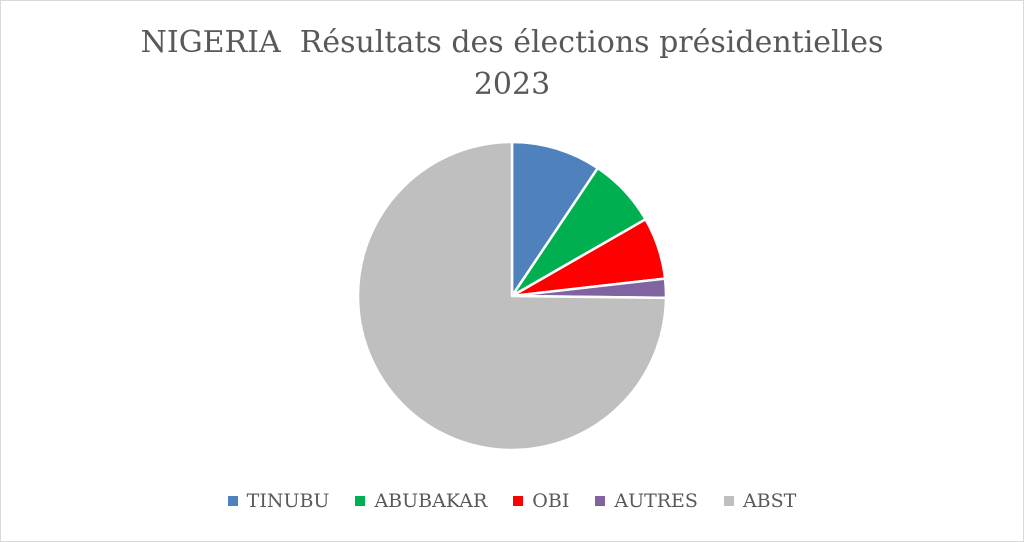 Image resolution: width=1024 pixels, height=542 pixels. I want to click on legend-item-abst: ABST, so click(760, 501).